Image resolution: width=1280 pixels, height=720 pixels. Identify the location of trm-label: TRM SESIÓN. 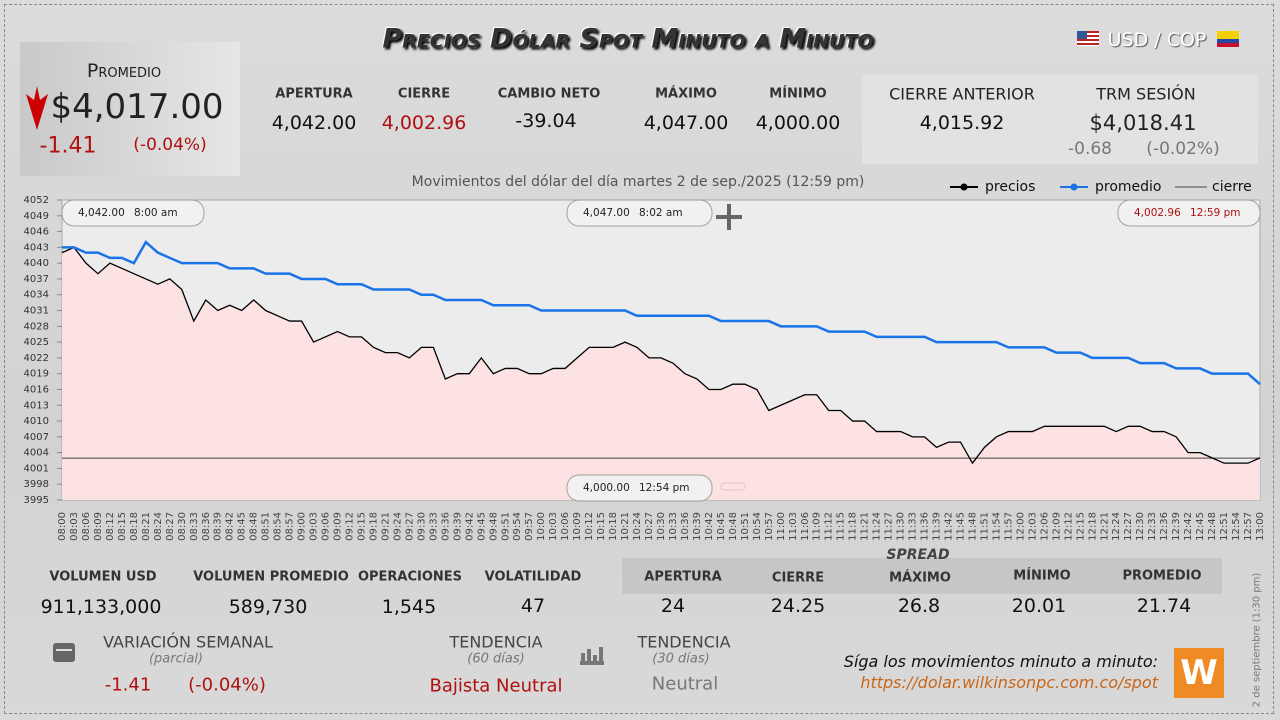
(1146, 94).